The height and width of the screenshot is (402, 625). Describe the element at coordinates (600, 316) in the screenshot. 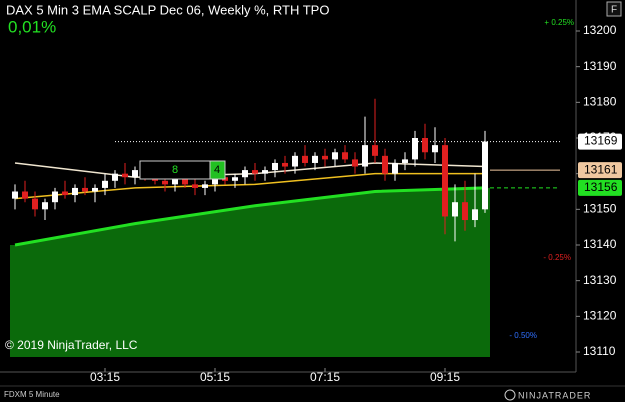

I see `y-tick-label: 13120` at that location.